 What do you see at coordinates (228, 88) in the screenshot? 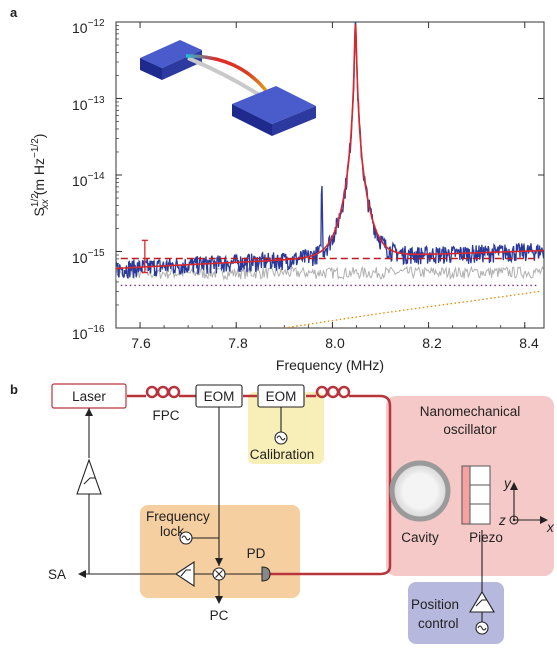
I see `beam-simulation-inset` at bounding box center [228, 88].